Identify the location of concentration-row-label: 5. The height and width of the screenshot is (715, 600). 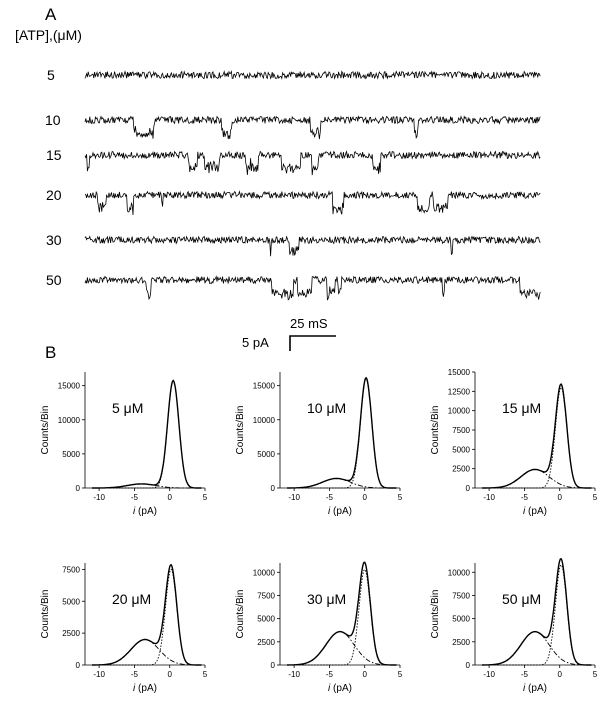
(51, 75).